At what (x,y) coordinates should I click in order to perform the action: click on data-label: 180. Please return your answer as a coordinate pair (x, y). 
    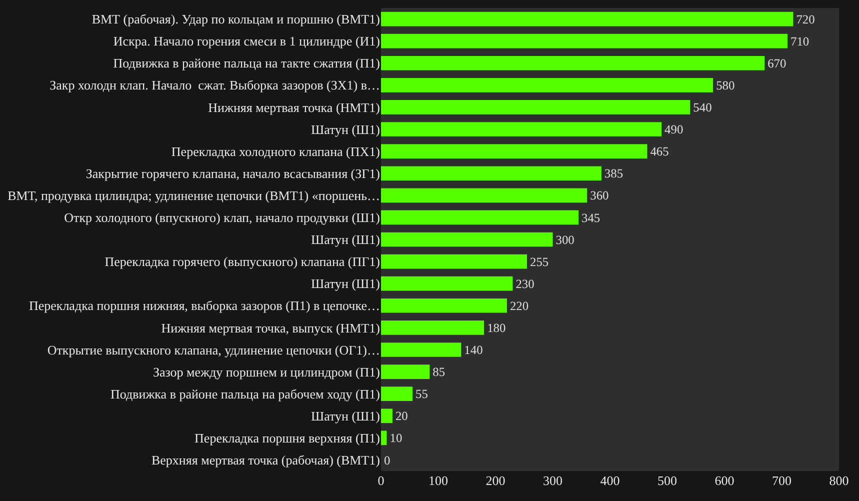
    Looking at the image, I should click on (496, 327).